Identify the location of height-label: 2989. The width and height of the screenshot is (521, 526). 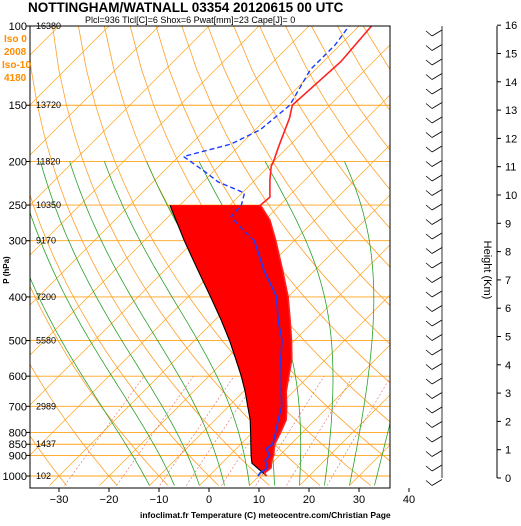
(46, 406).